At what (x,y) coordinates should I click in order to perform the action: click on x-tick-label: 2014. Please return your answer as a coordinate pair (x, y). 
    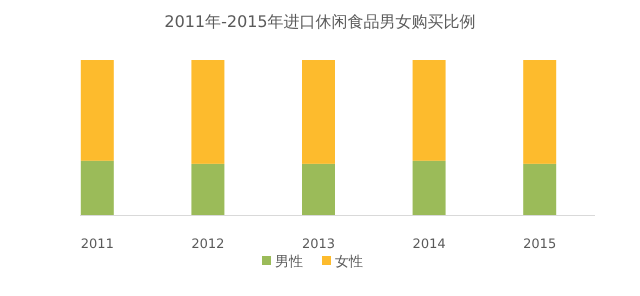
    Looking at the image, I should click on (429, 244).